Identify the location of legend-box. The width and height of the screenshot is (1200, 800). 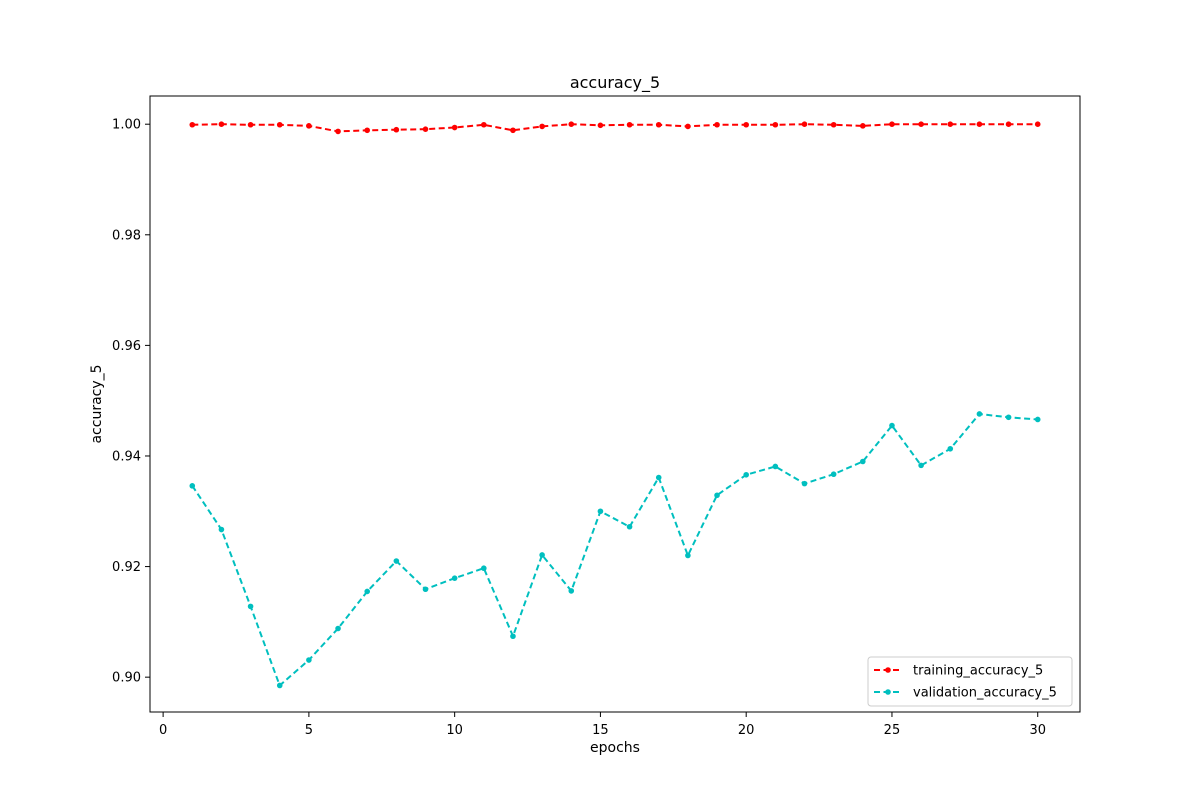
(970, 681).